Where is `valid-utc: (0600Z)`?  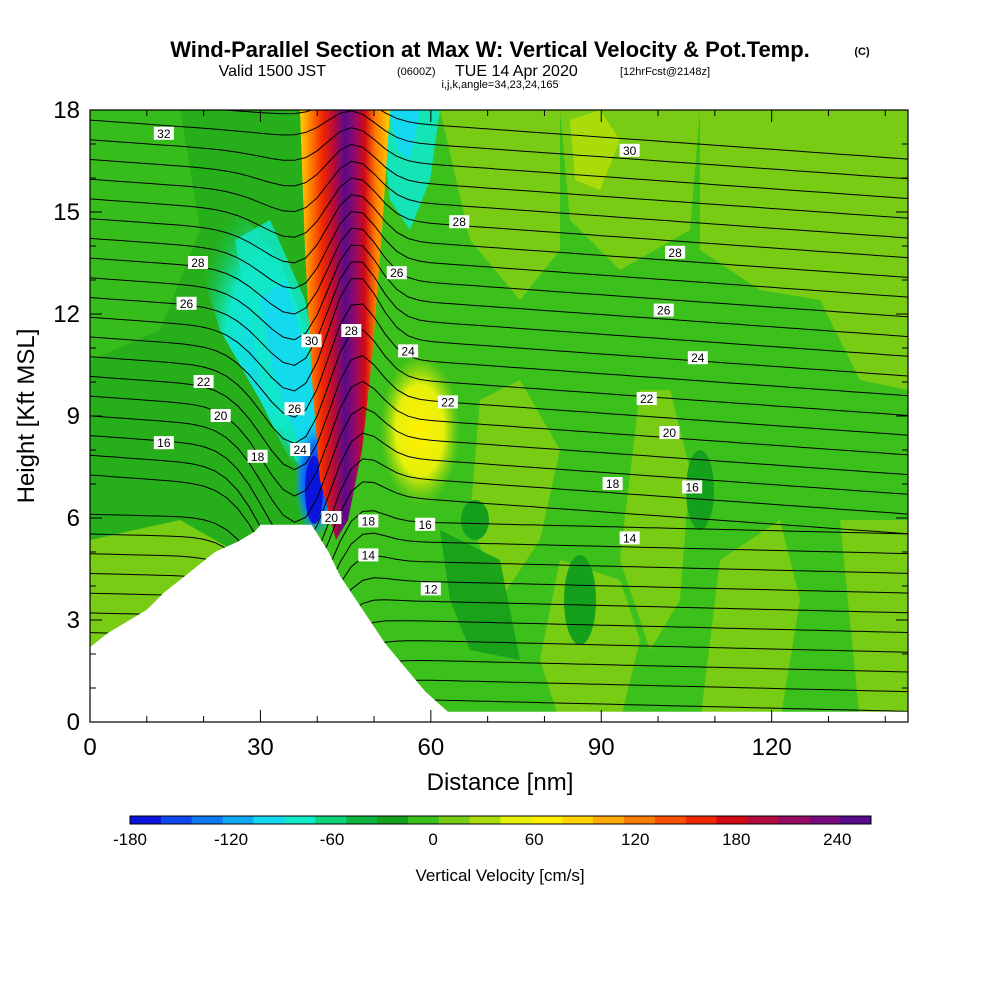
valid-utc: (0600Z) is located at coordinates (416, 72).